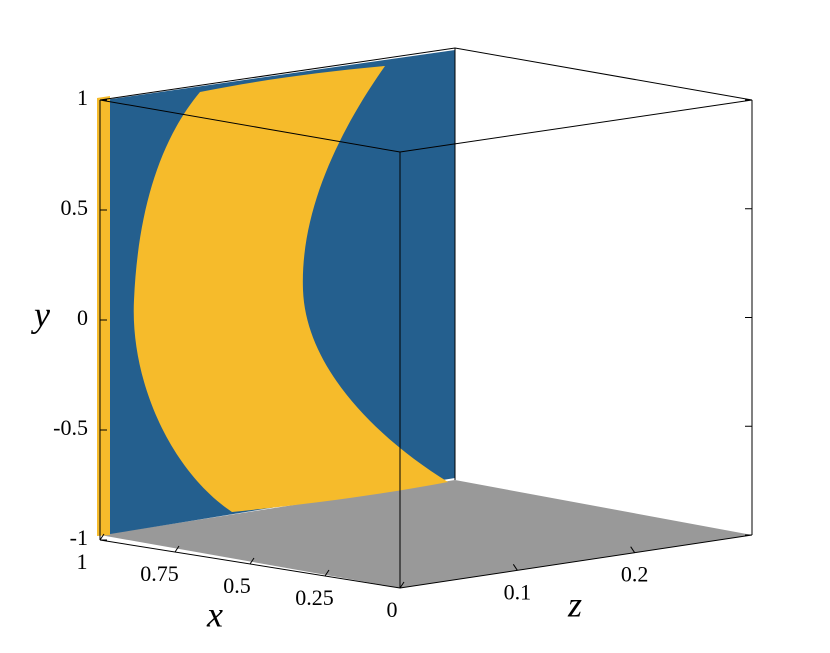  What do you see at coordinates (314, 597) in the screenshot?
I see `x-tick-label: 0.25` at bounding box center [314, 597].